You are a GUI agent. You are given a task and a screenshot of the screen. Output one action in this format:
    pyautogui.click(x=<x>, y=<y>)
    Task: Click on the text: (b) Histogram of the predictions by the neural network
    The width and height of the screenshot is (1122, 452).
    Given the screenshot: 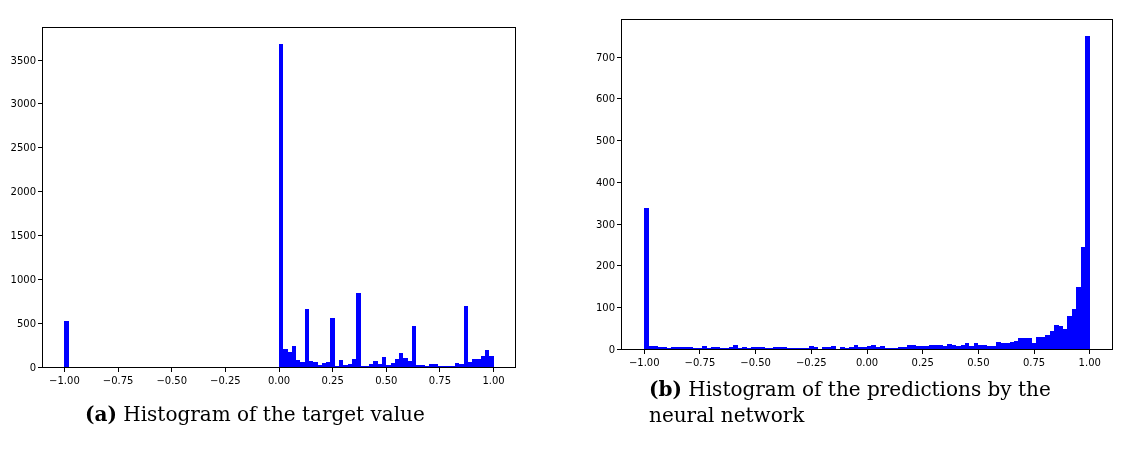 What is the action you would take?
    pyautogui.click(x=850, y=402)
    